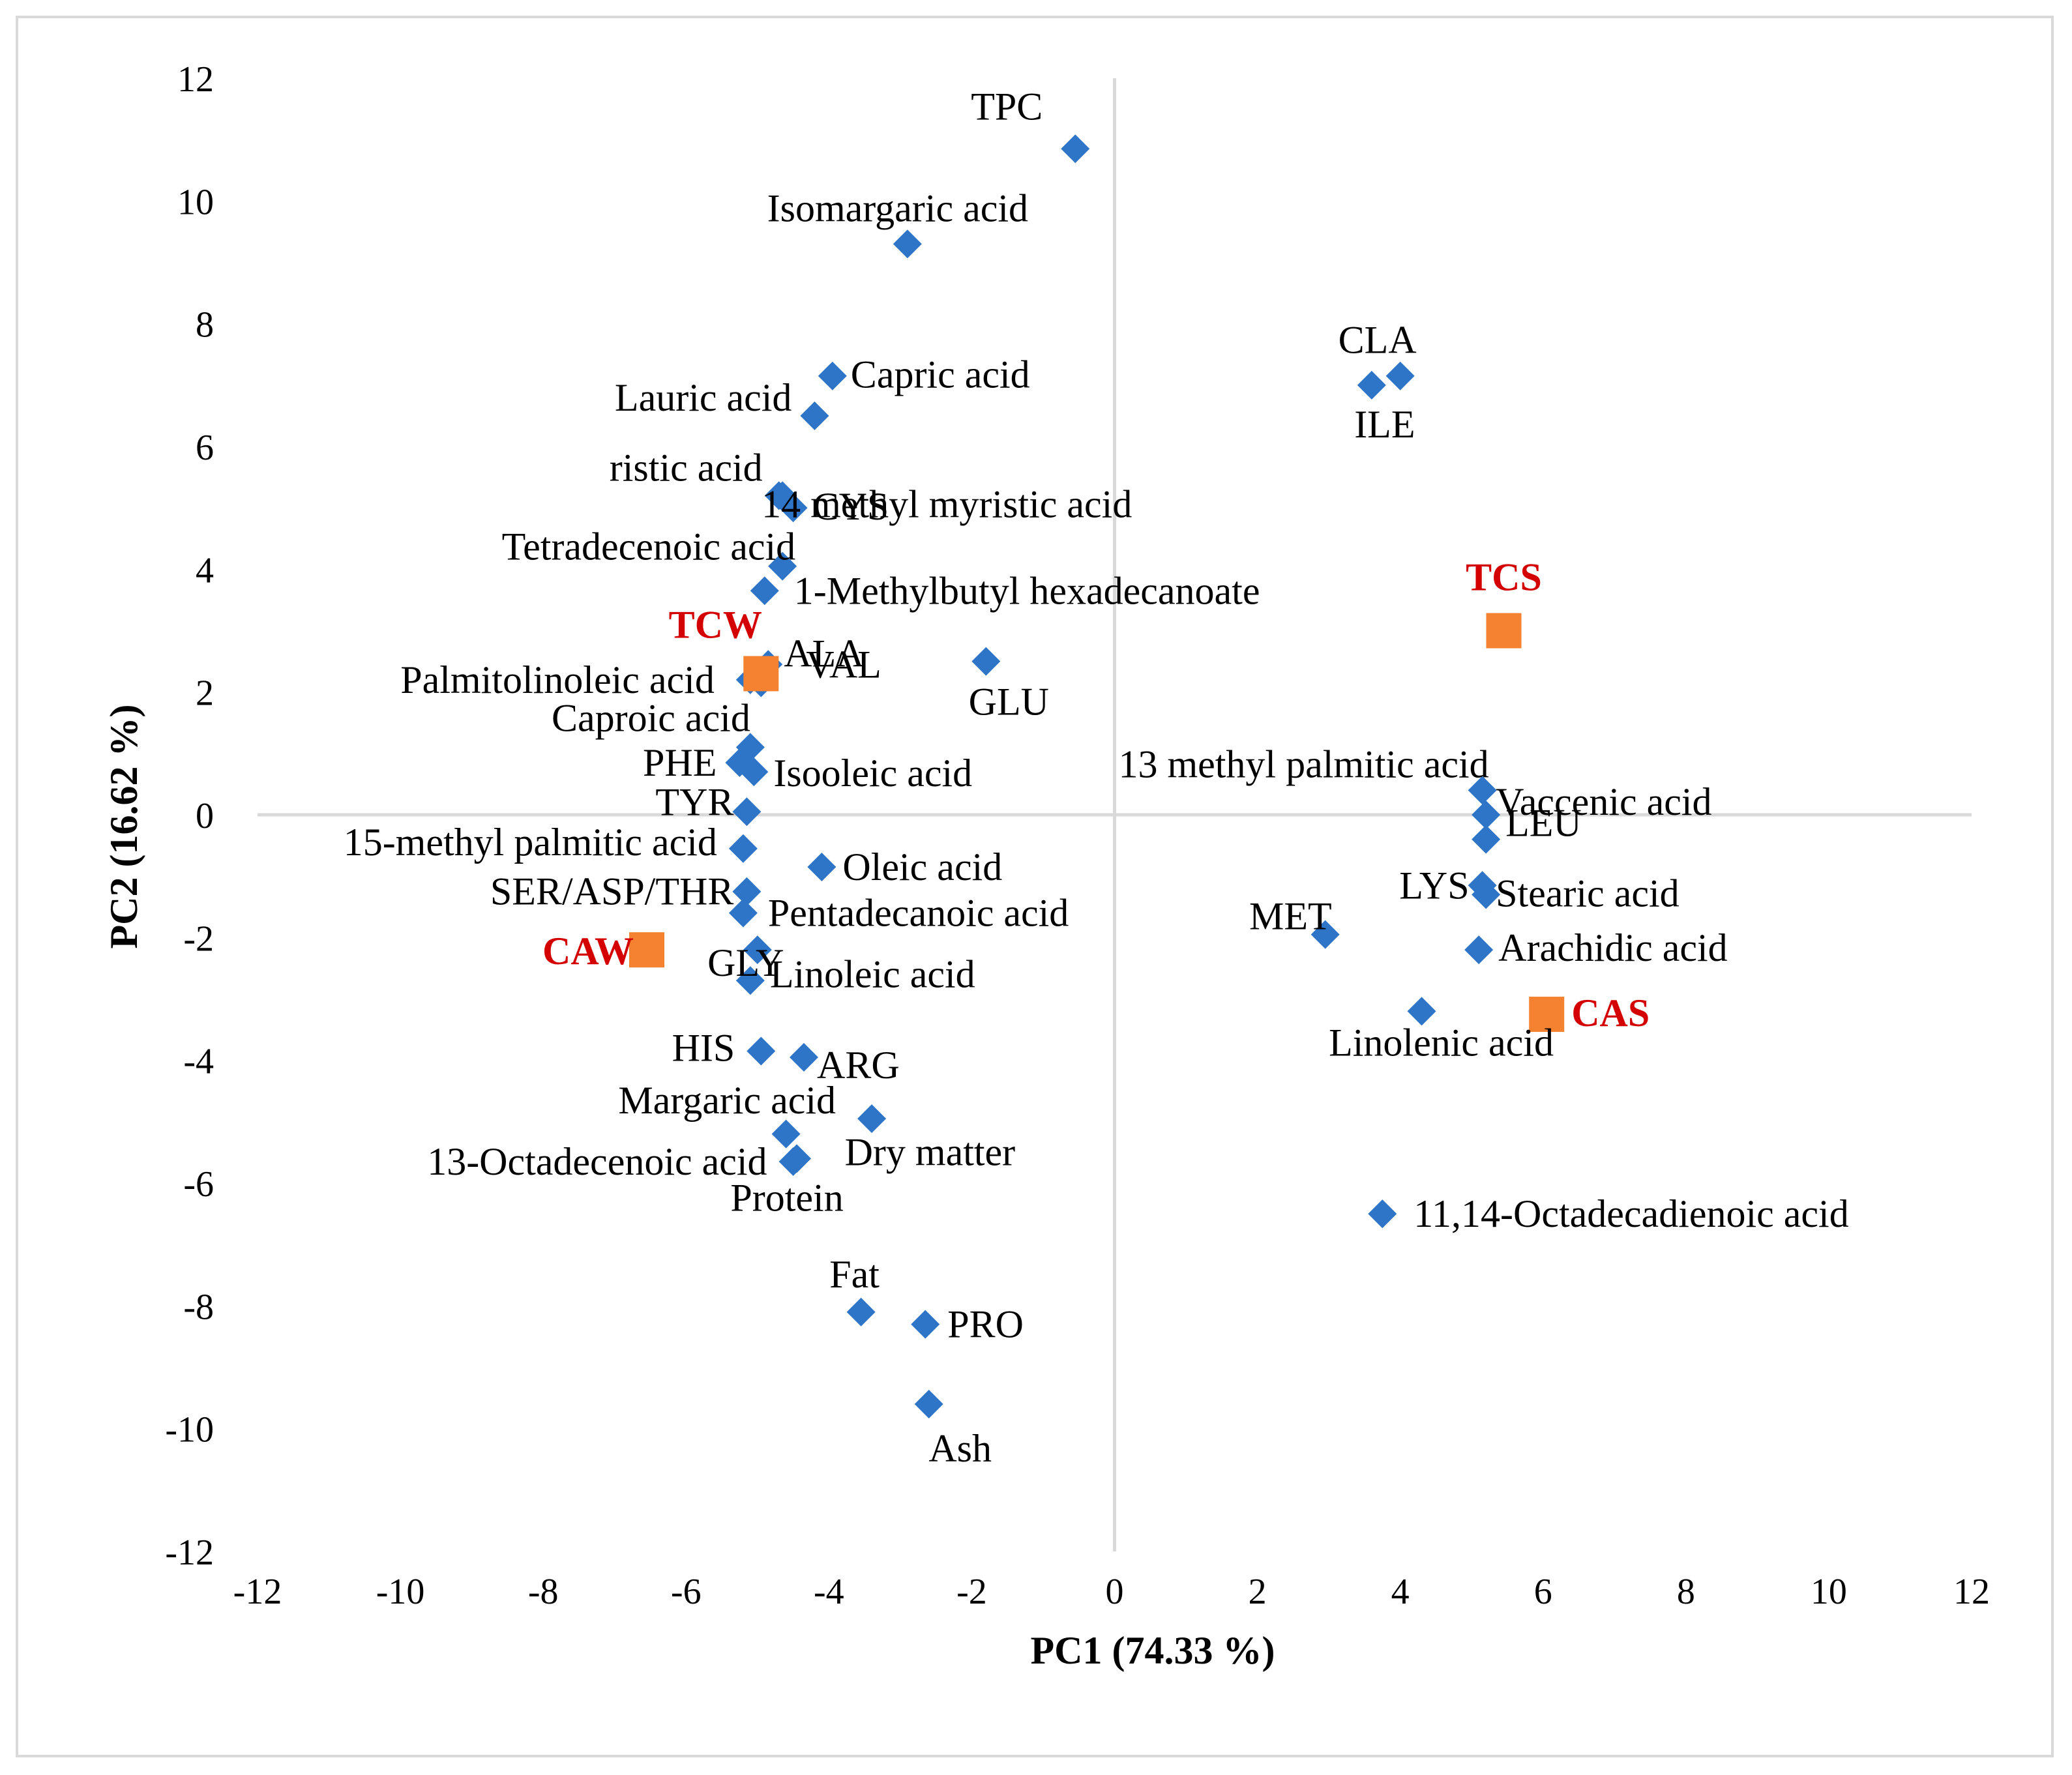 Image resolution: width=2072 pixels, height=1775 pixels. I want to click on sample-label: TCS, so click(1504, 577).